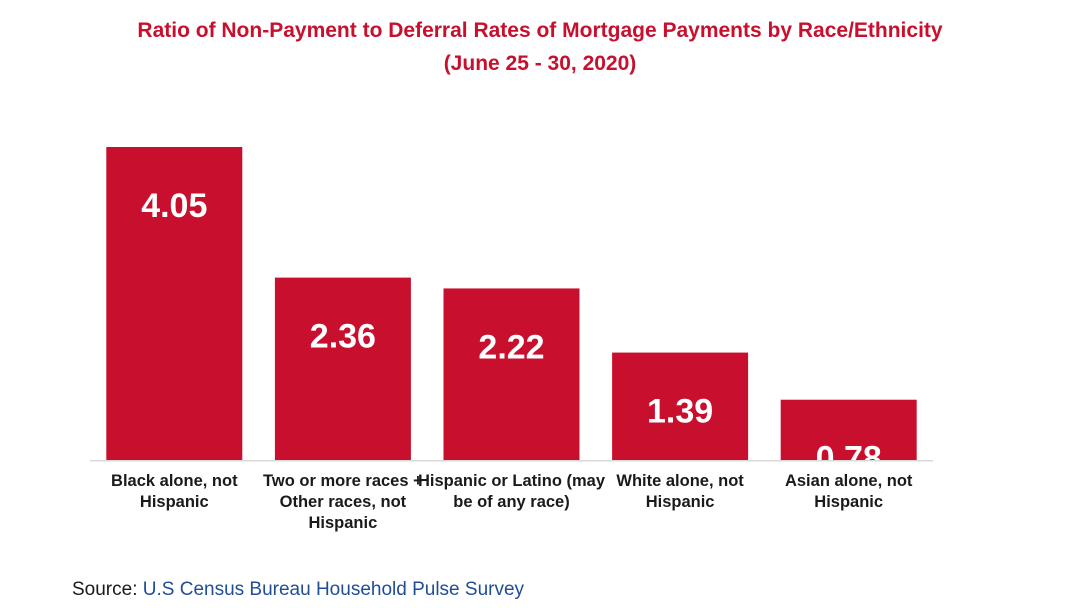 This screenshot has height=608, width=1080. What do you see at coordinates (511, 491) in the screenshot?
I see `category-label-3: Hispanic or Latino (may be of any race)` at bounding box center [511, 491].